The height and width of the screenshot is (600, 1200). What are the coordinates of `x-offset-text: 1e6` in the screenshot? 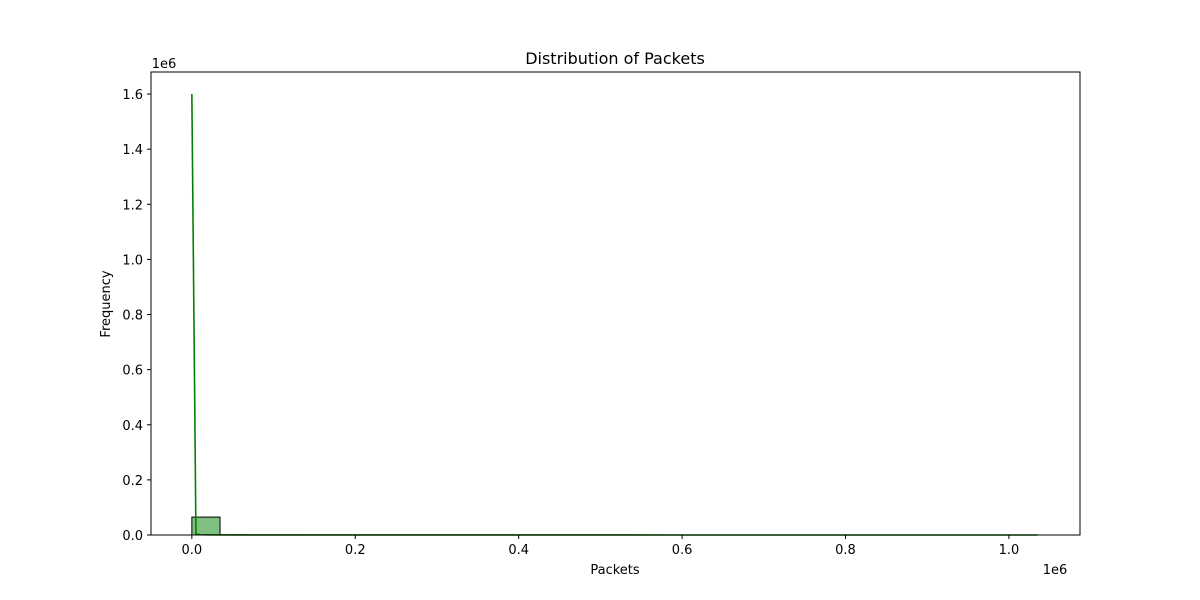 It's located at (1055, 570).